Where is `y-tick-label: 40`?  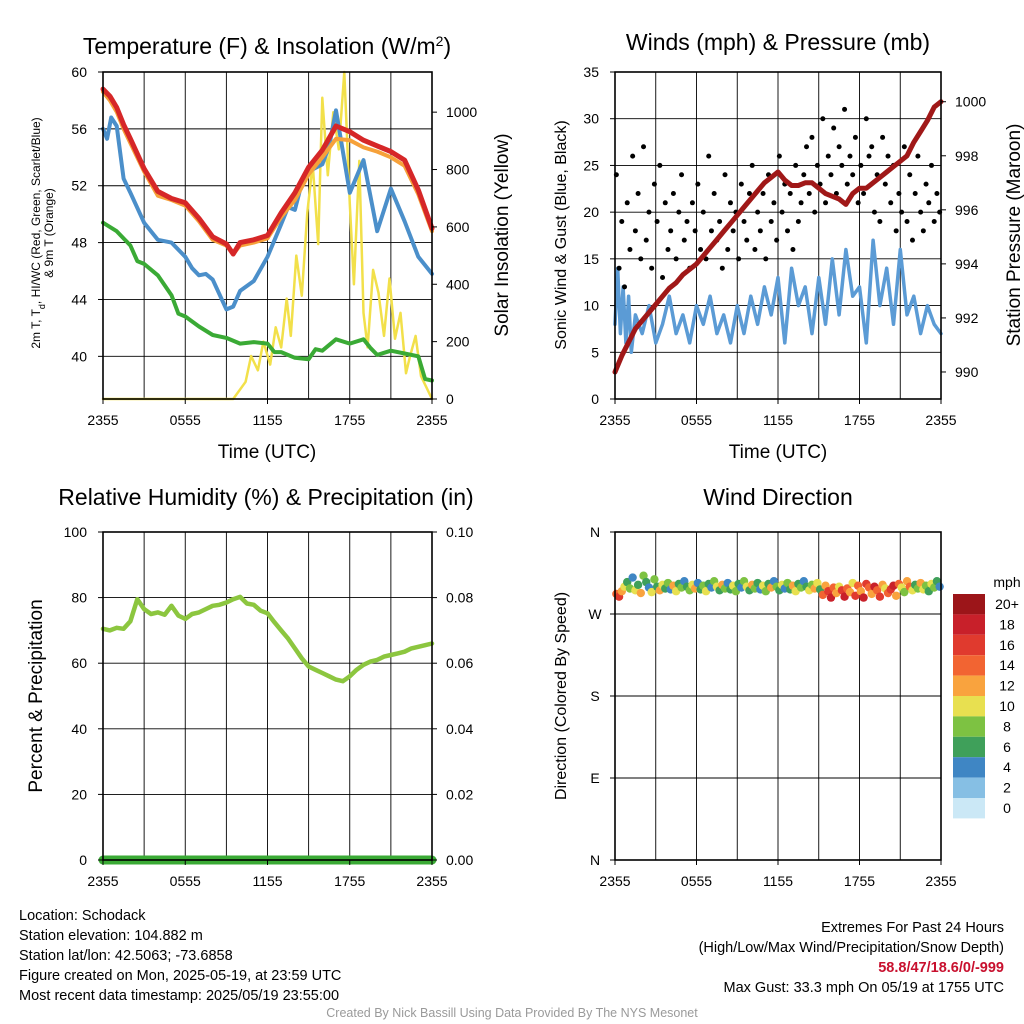 y-tick-label: 40 is located at coordinates (79, 356).